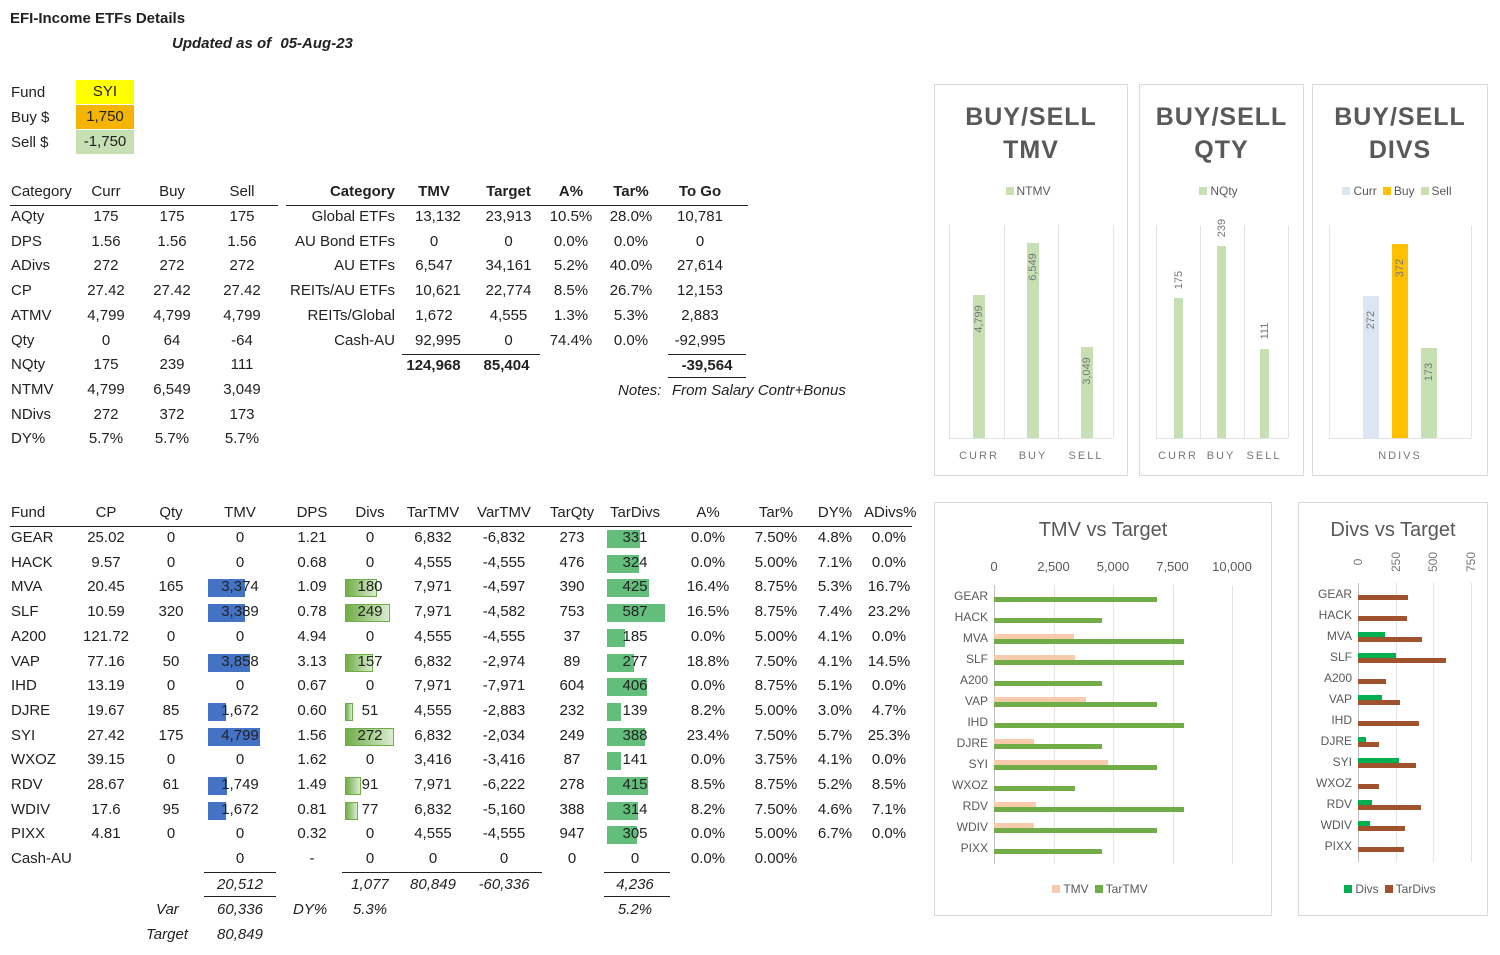 The height and width of the screenshot is (955, 1500). Describe the element at coordinates (106, 735) in the screenshot. I see `fund-cell: 27.42` at that location.